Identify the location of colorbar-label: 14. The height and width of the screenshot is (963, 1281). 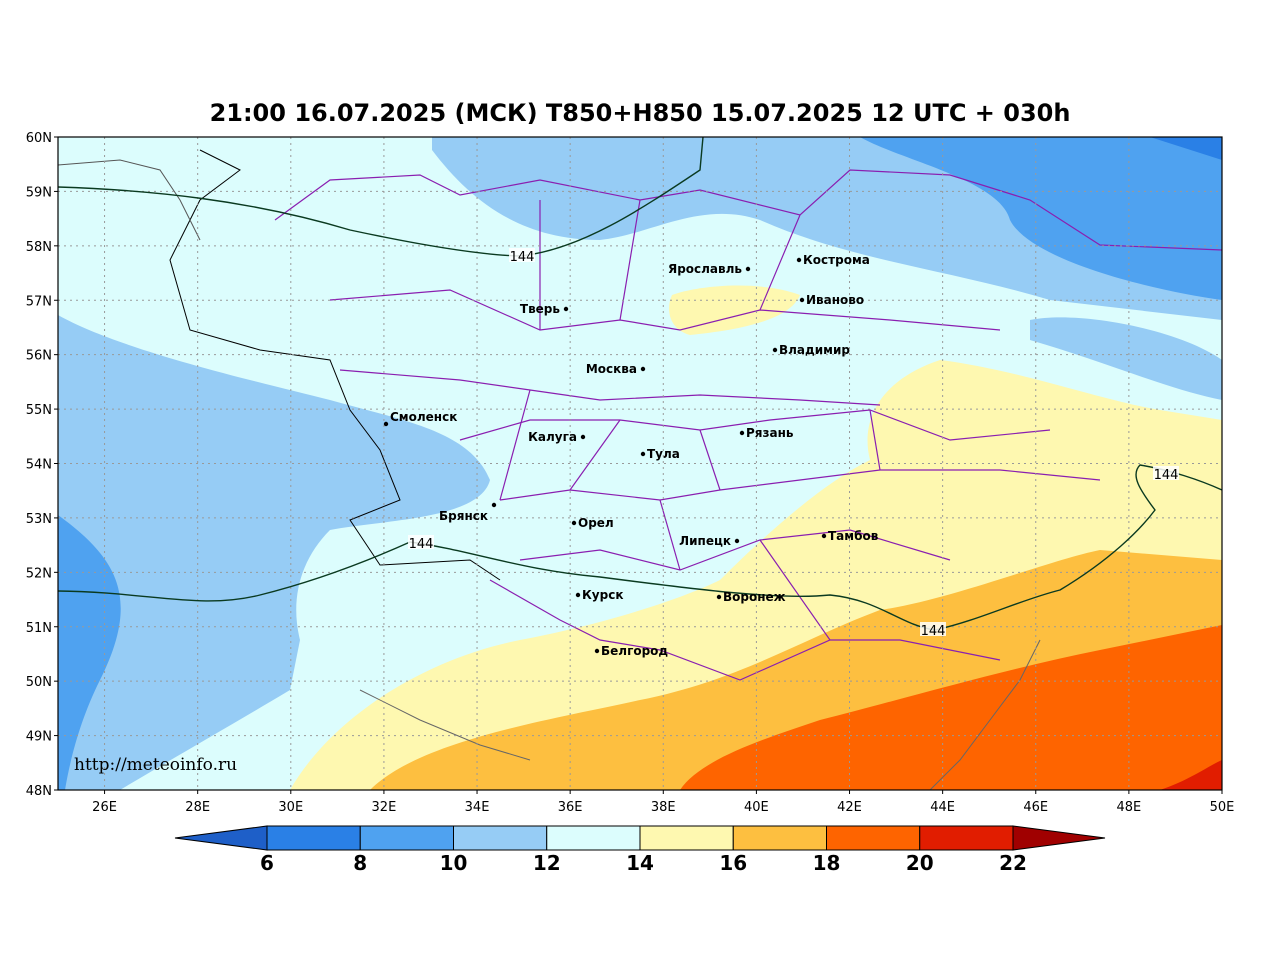
(640, 863).